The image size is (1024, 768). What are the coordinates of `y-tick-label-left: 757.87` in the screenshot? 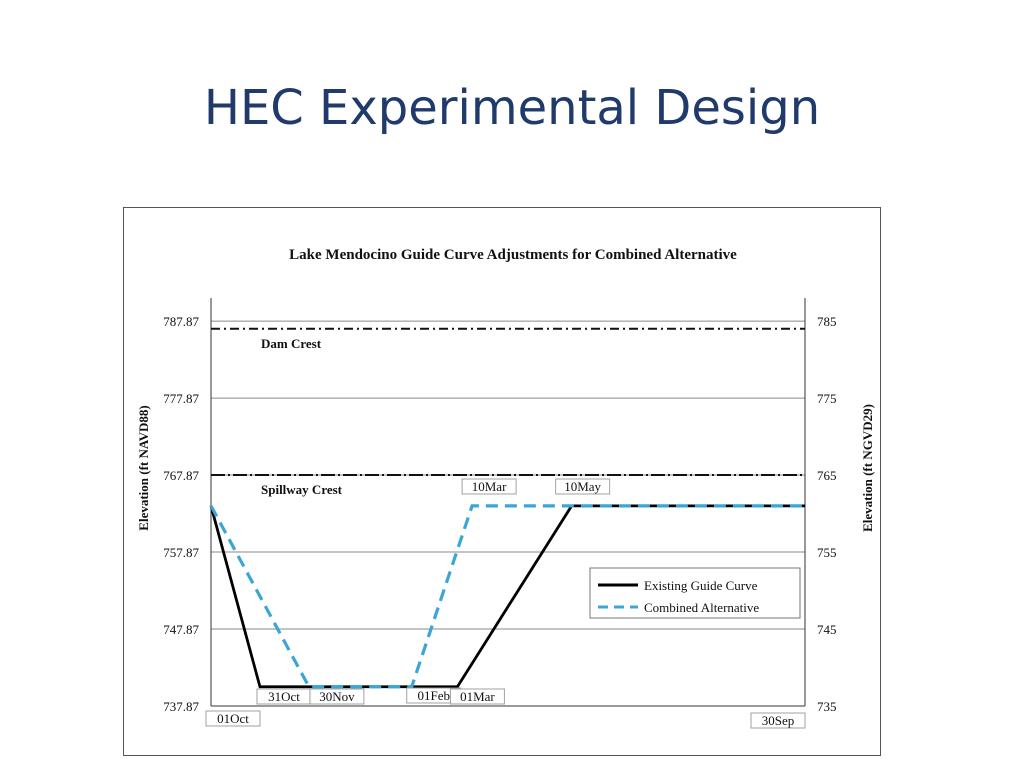 It's located at (181, 552).